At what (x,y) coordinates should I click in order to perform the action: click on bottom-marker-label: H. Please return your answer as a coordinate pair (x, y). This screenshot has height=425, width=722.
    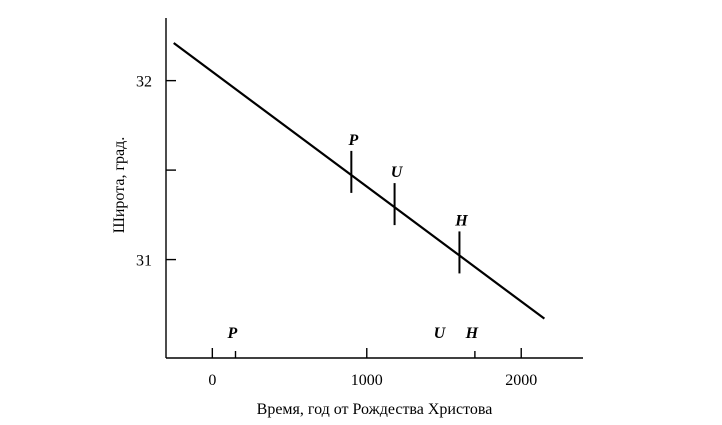
    Looking at the image, I should click on (472, 333).